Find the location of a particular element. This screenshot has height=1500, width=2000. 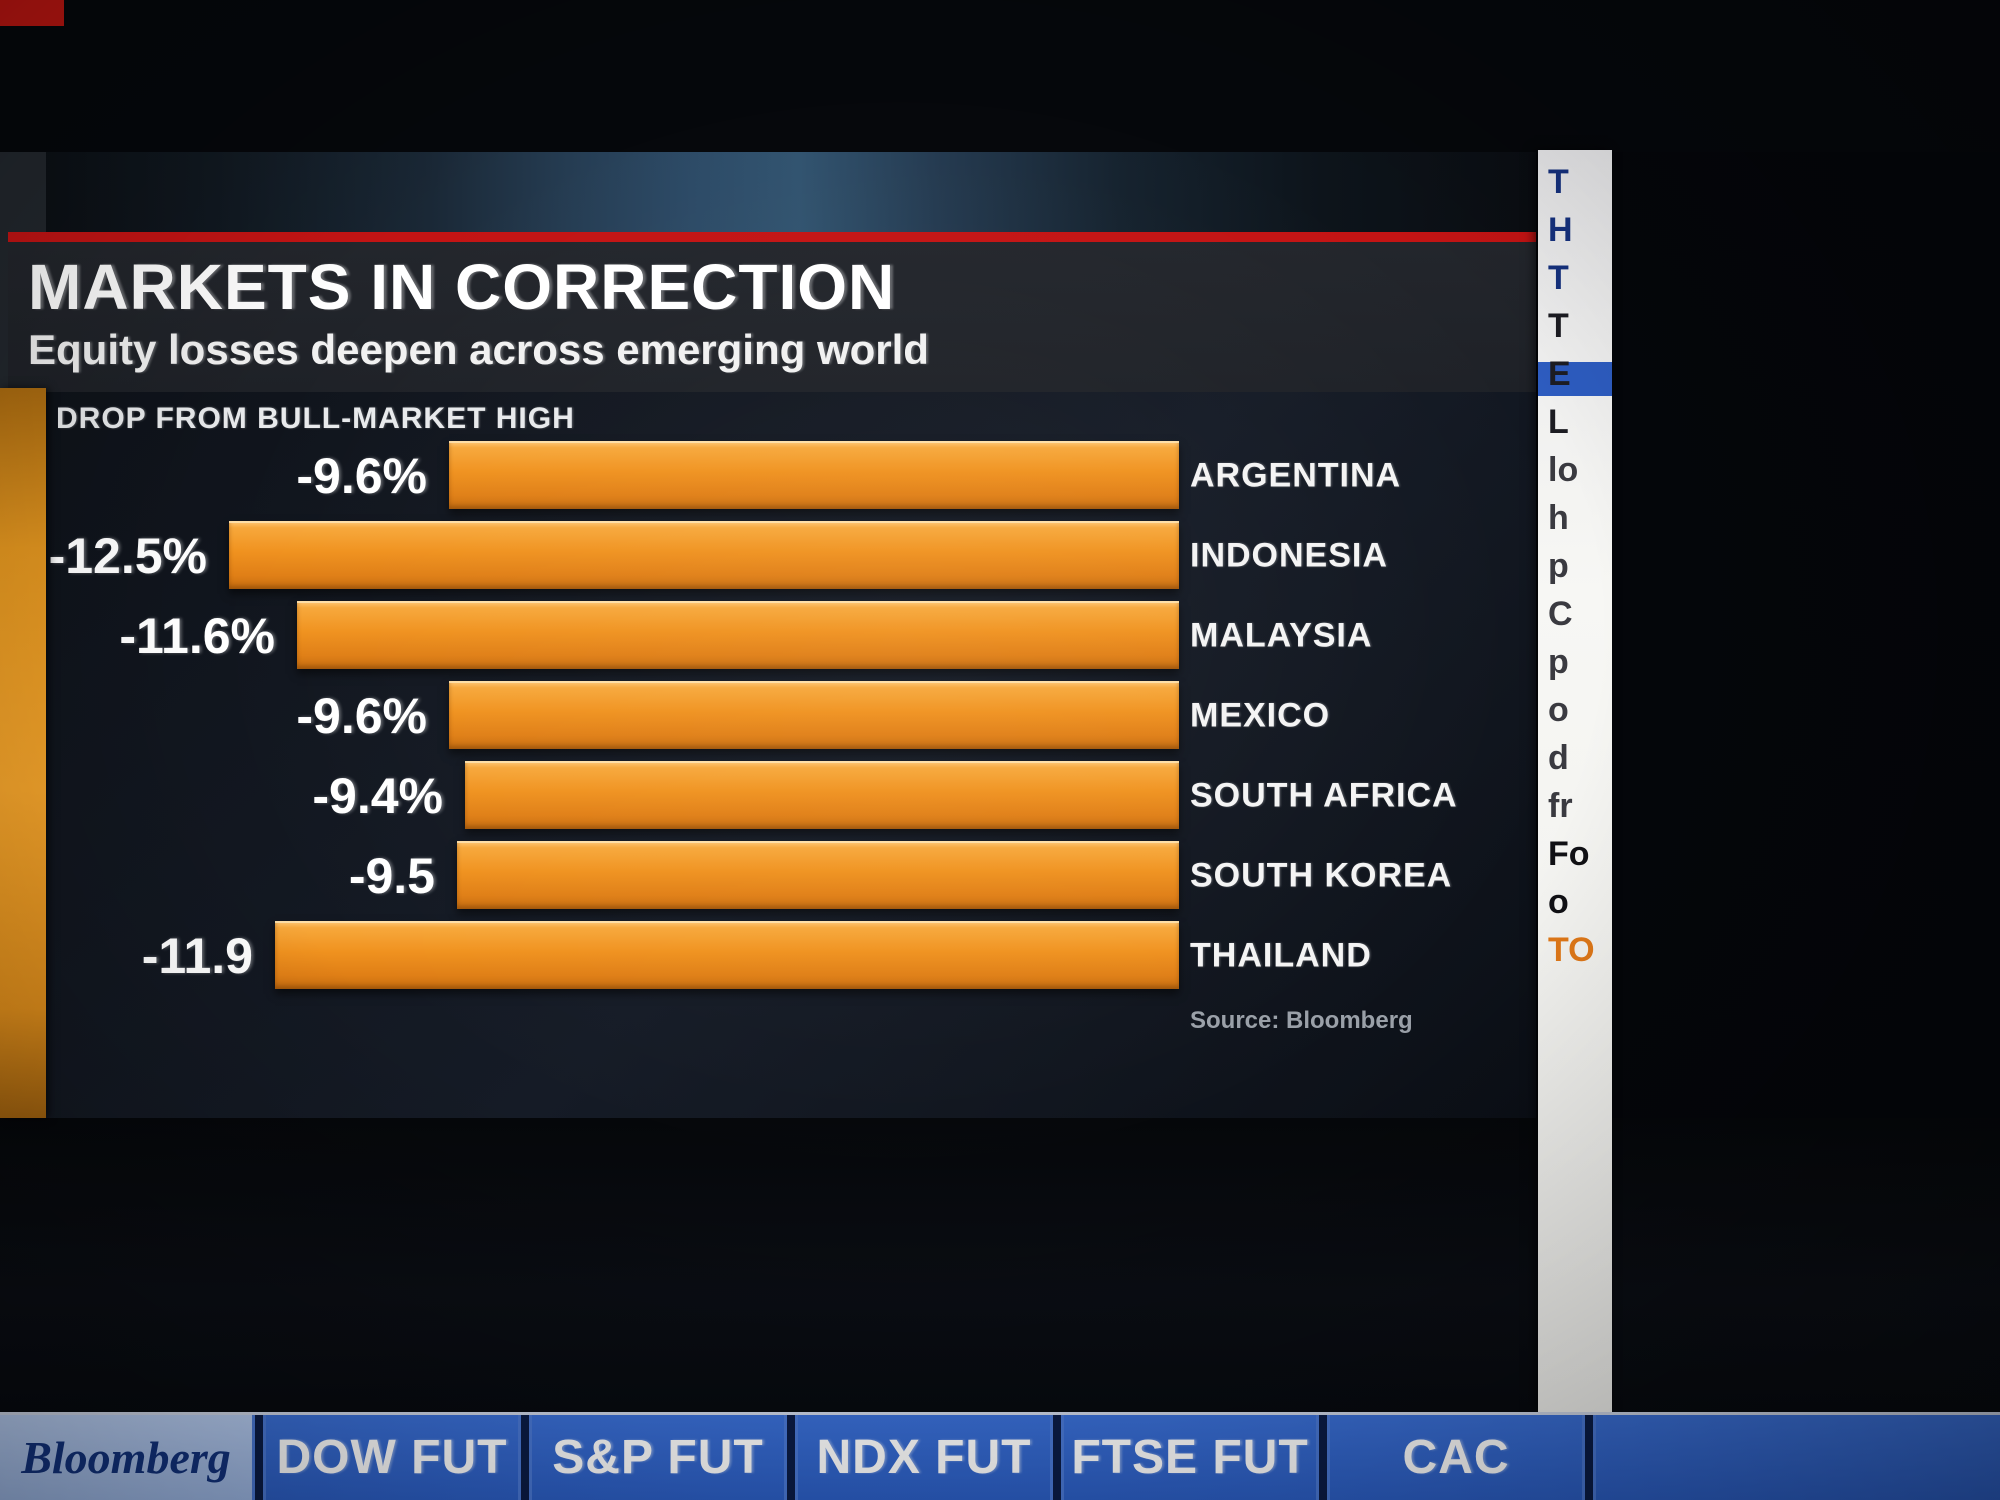

headline-red-rule is located at coordinates (772, 237).